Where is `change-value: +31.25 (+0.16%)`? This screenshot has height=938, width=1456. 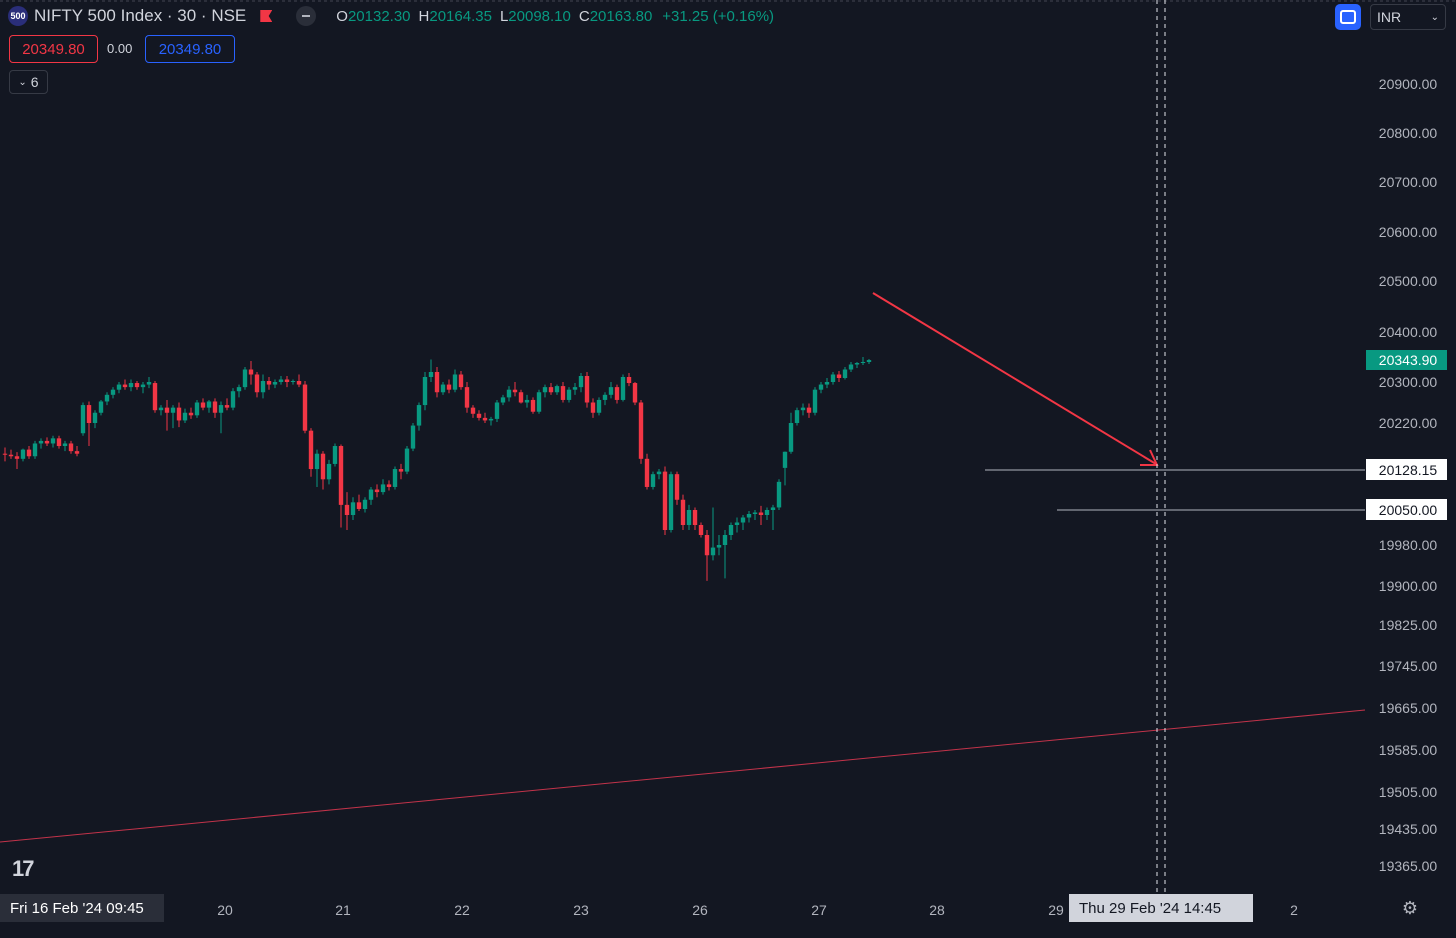 change-value: +31.25 (+0.16%) is located at coordinates (718, 16).